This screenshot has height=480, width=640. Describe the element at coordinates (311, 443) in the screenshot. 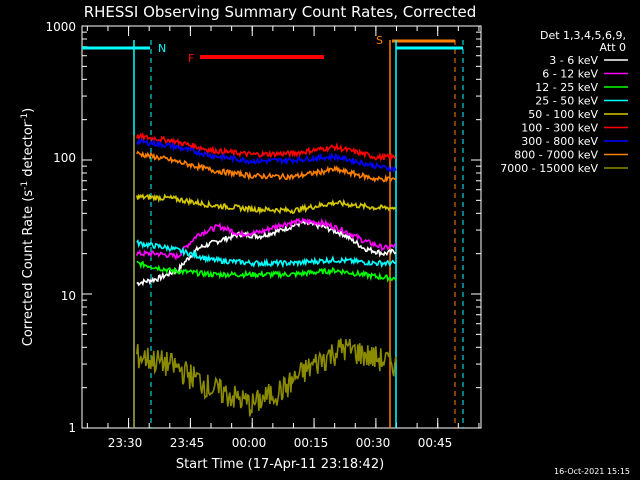

I see `x-tick-label-0015: 00:15` at that location.